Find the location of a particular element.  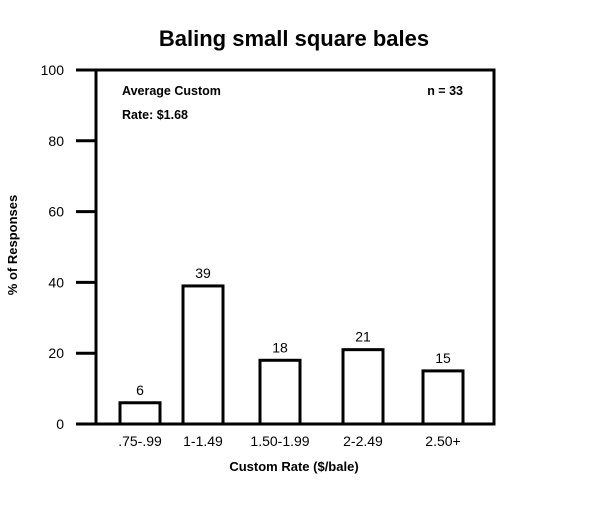

annotation-average-line1: Average Custom is located at coordinates (171, 91).